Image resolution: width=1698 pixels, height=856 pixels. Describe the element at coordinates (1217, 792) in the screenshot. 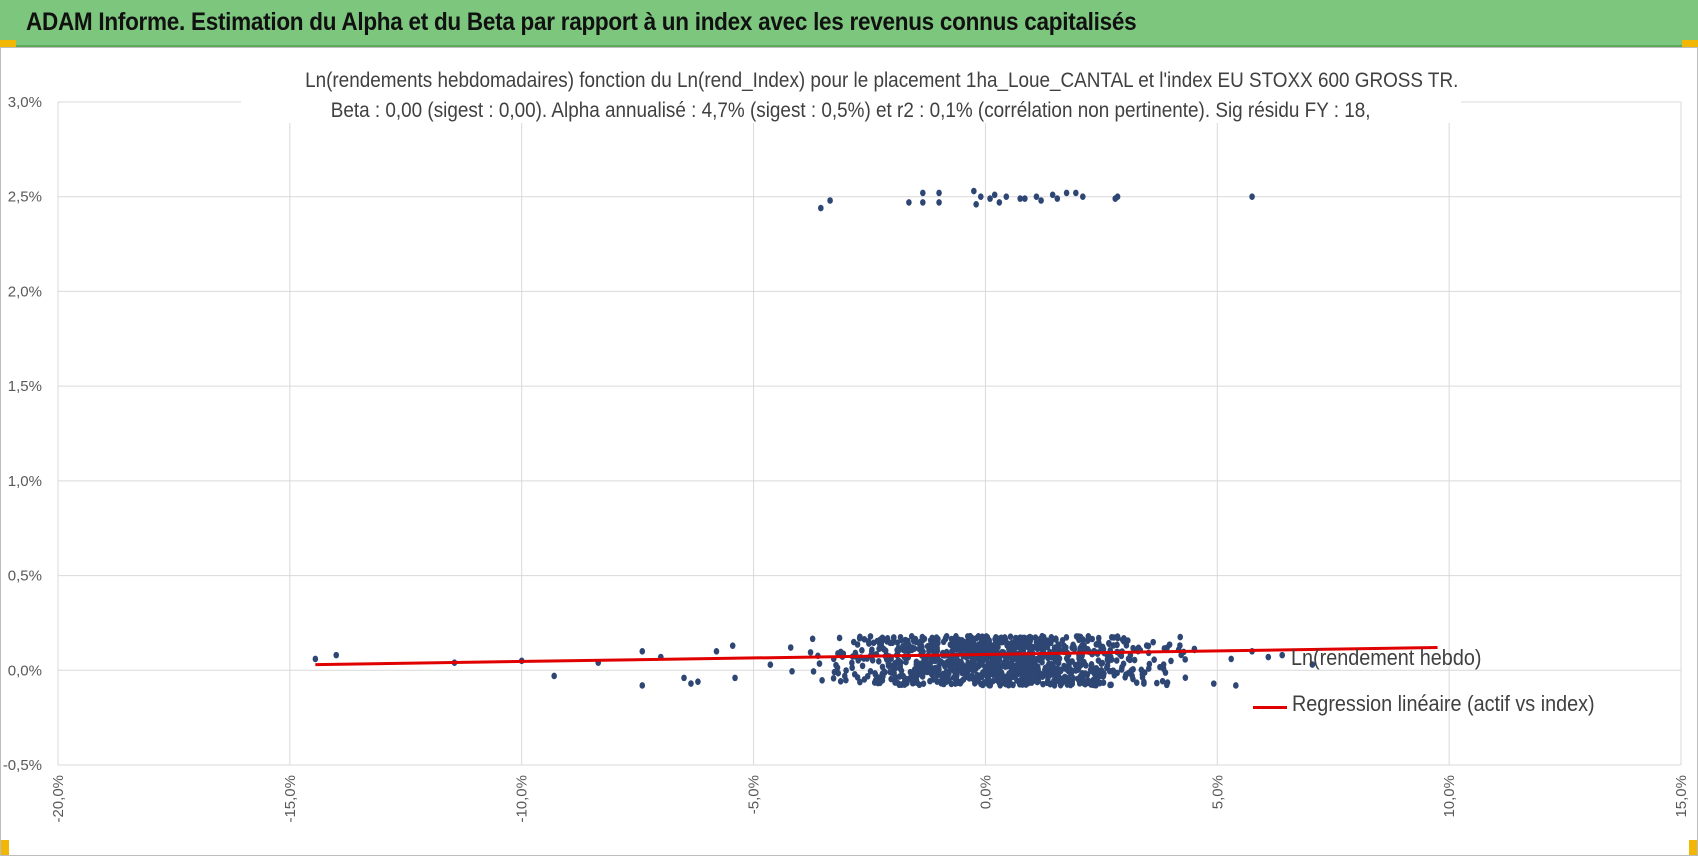

I see `x-tick-label: 5,0%` at that location.